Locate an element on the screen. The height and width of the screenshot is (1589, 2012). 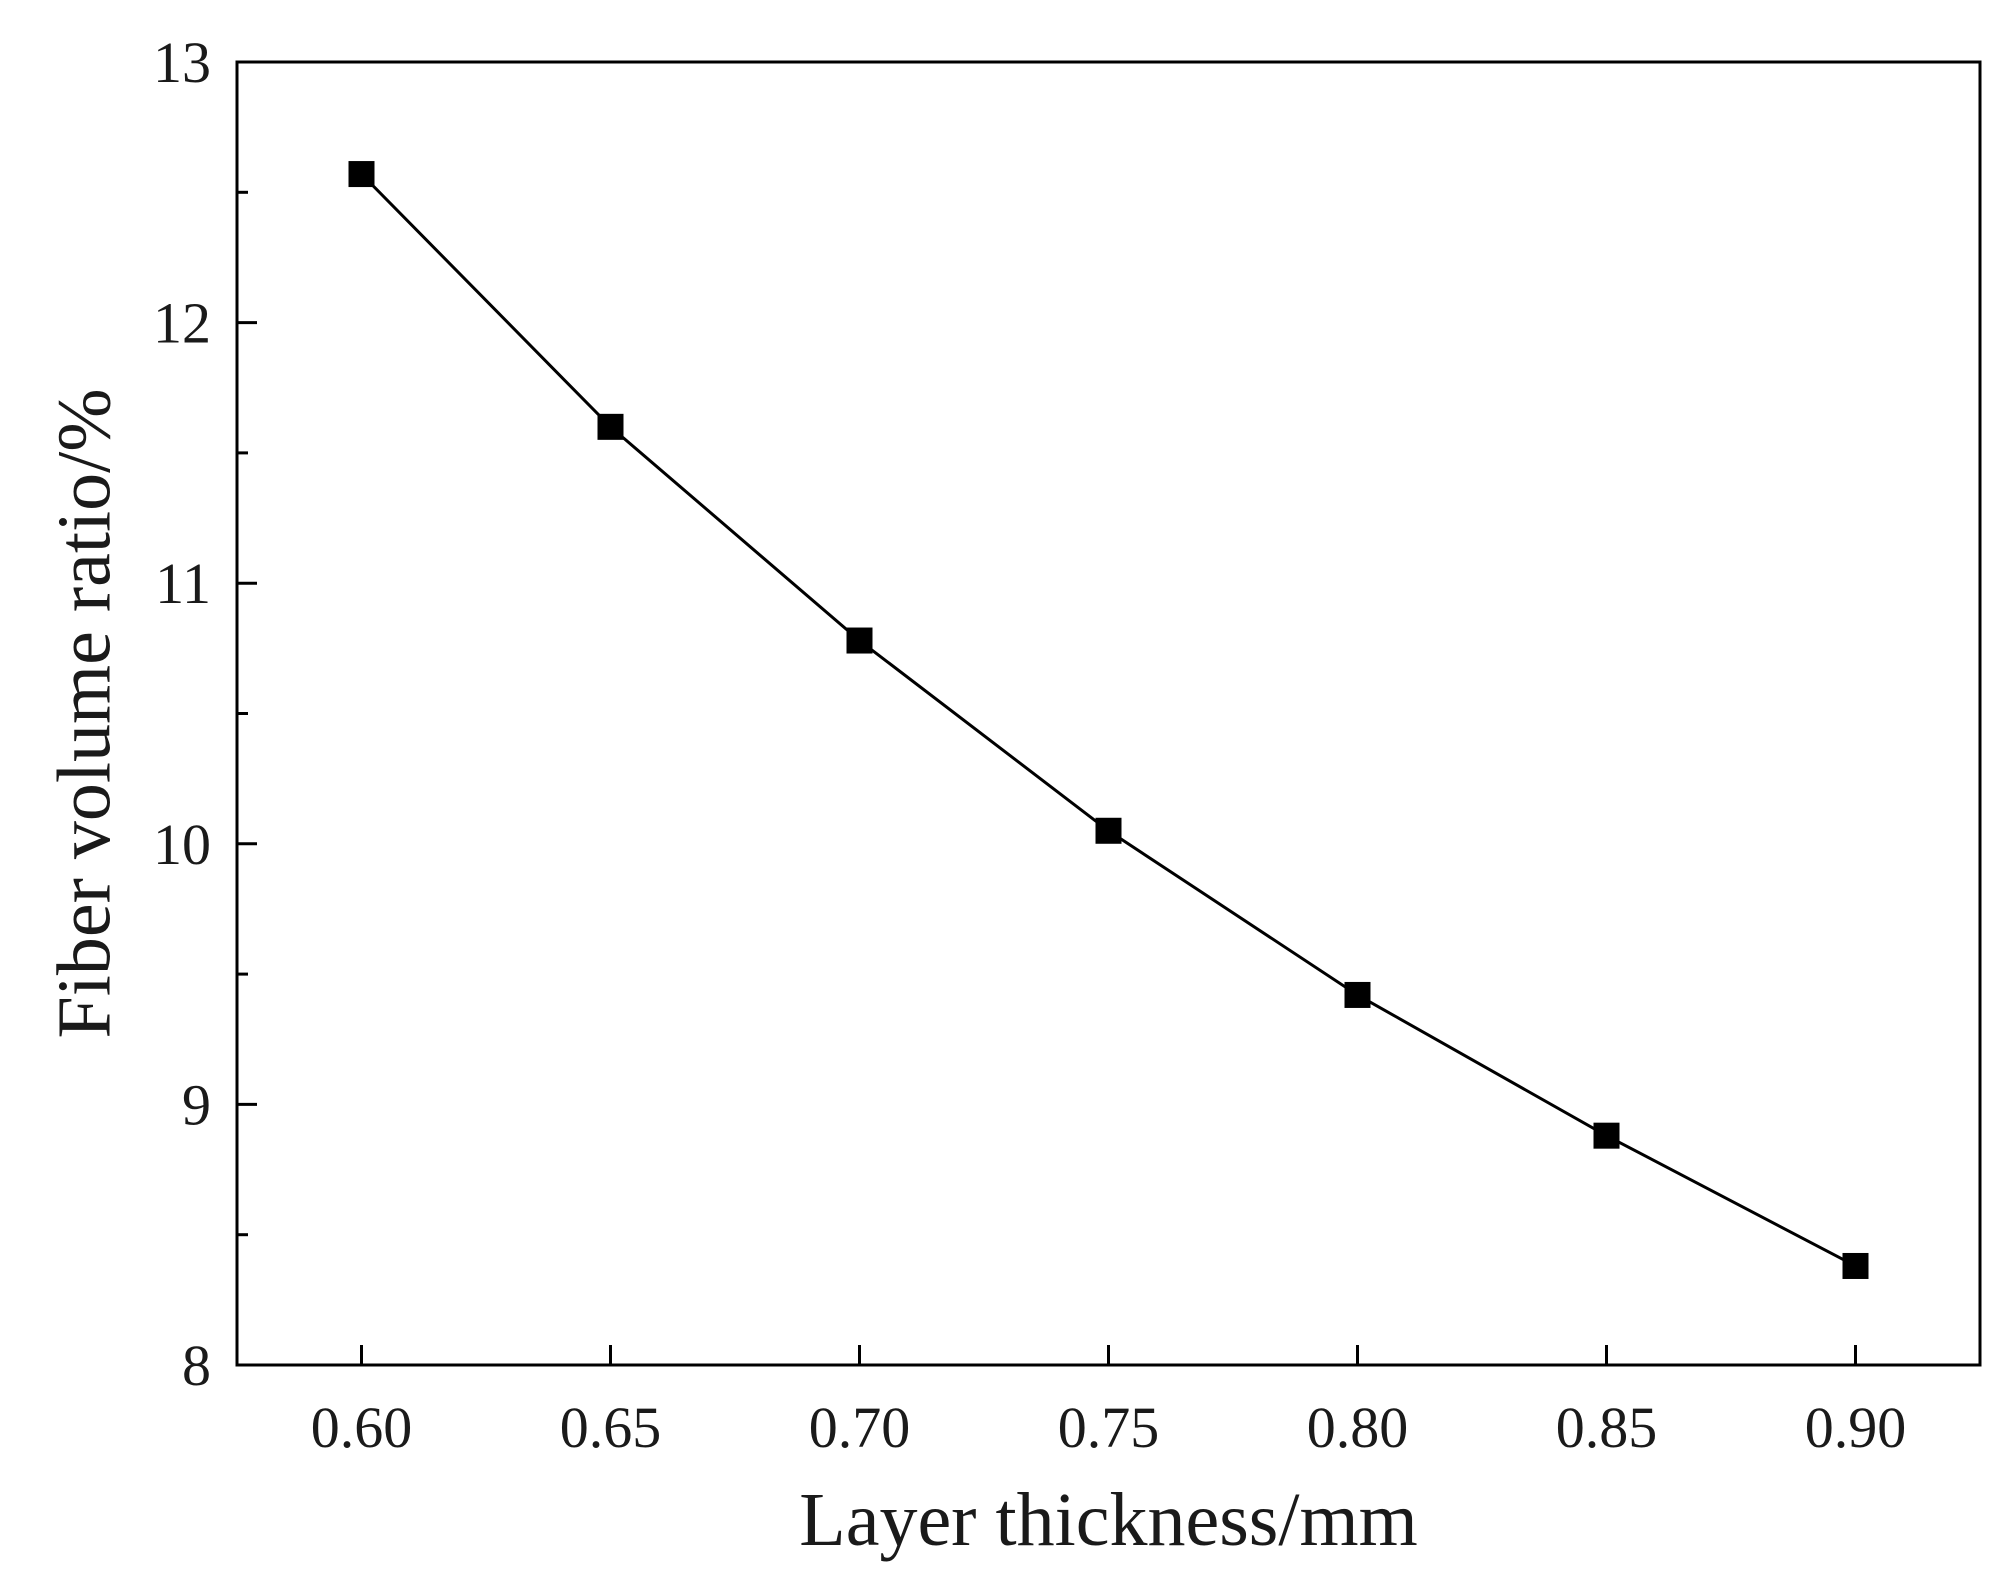
x-axis-tick-labels: 0.60 0.65 0.70 0.75 0.80 0.85 0.90 is located at coordinates (1109, 1427).